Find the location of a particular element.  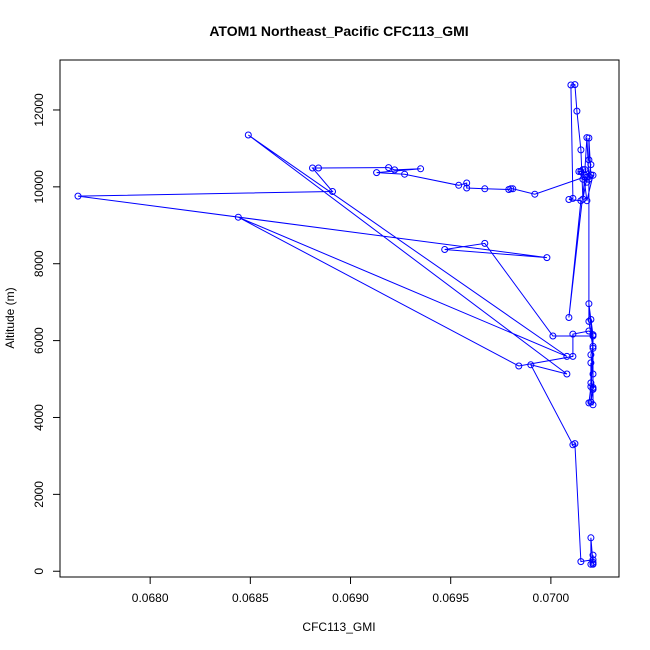

x-tick-label: 0.0680 is located at coordinates (150, 598).